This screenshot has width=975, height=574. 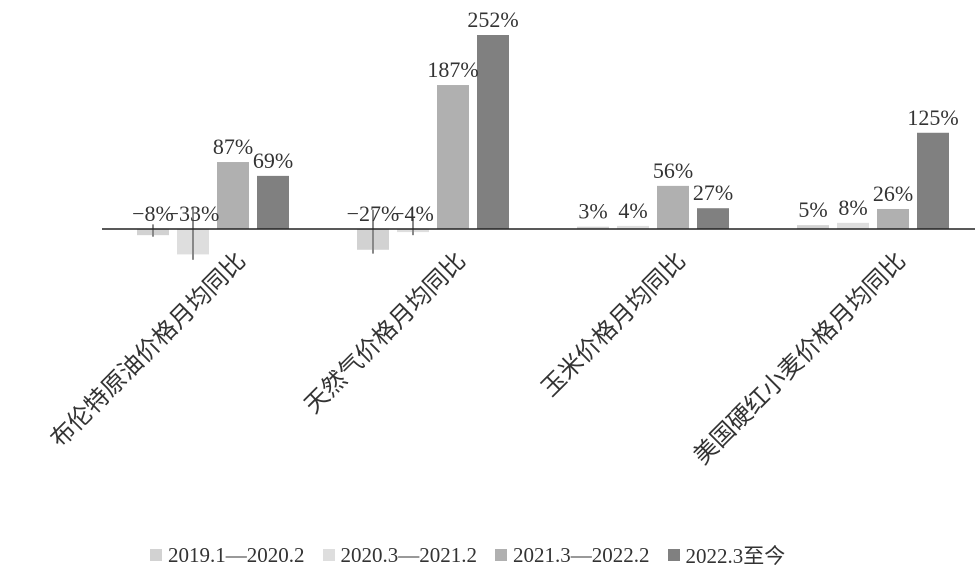 I want to click on legend-item-3: 2022.3至今, so click(x=726, y=555).